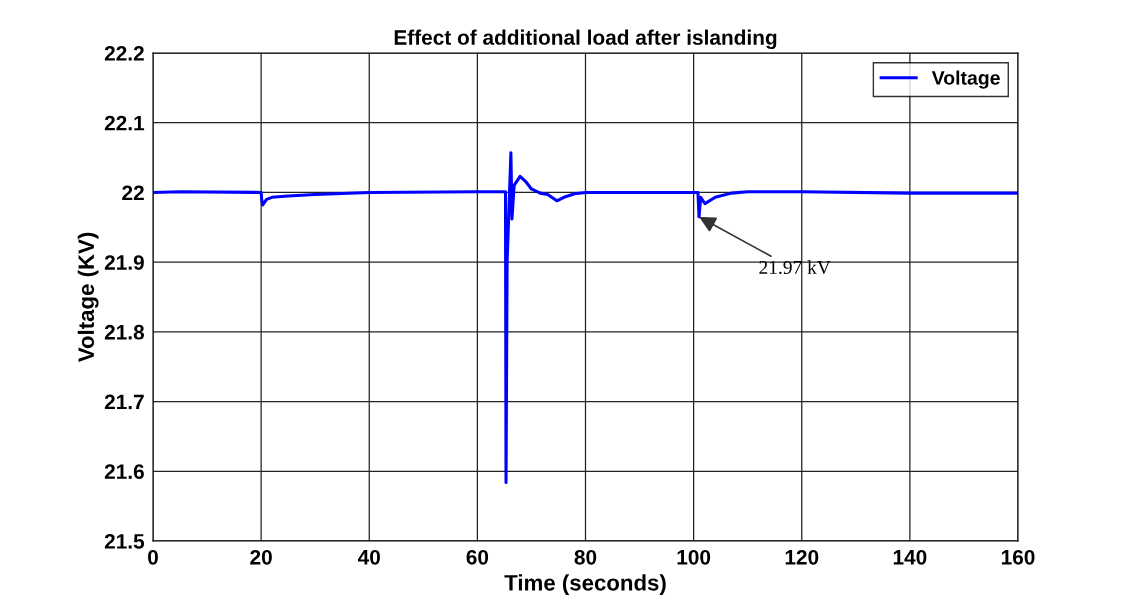  I want to click on x-tick-label: 60, so click(477, 557).